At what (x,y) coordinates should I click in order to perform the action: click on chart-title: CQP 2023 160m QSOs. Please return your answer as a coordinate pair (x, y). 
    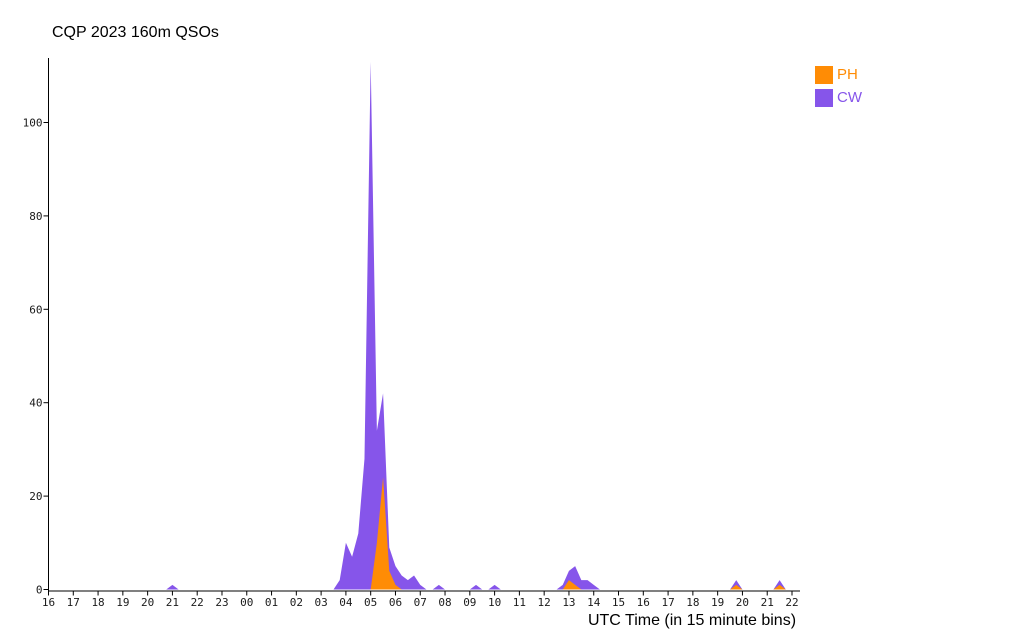
    Looking at the image, I should click on (135, 32).